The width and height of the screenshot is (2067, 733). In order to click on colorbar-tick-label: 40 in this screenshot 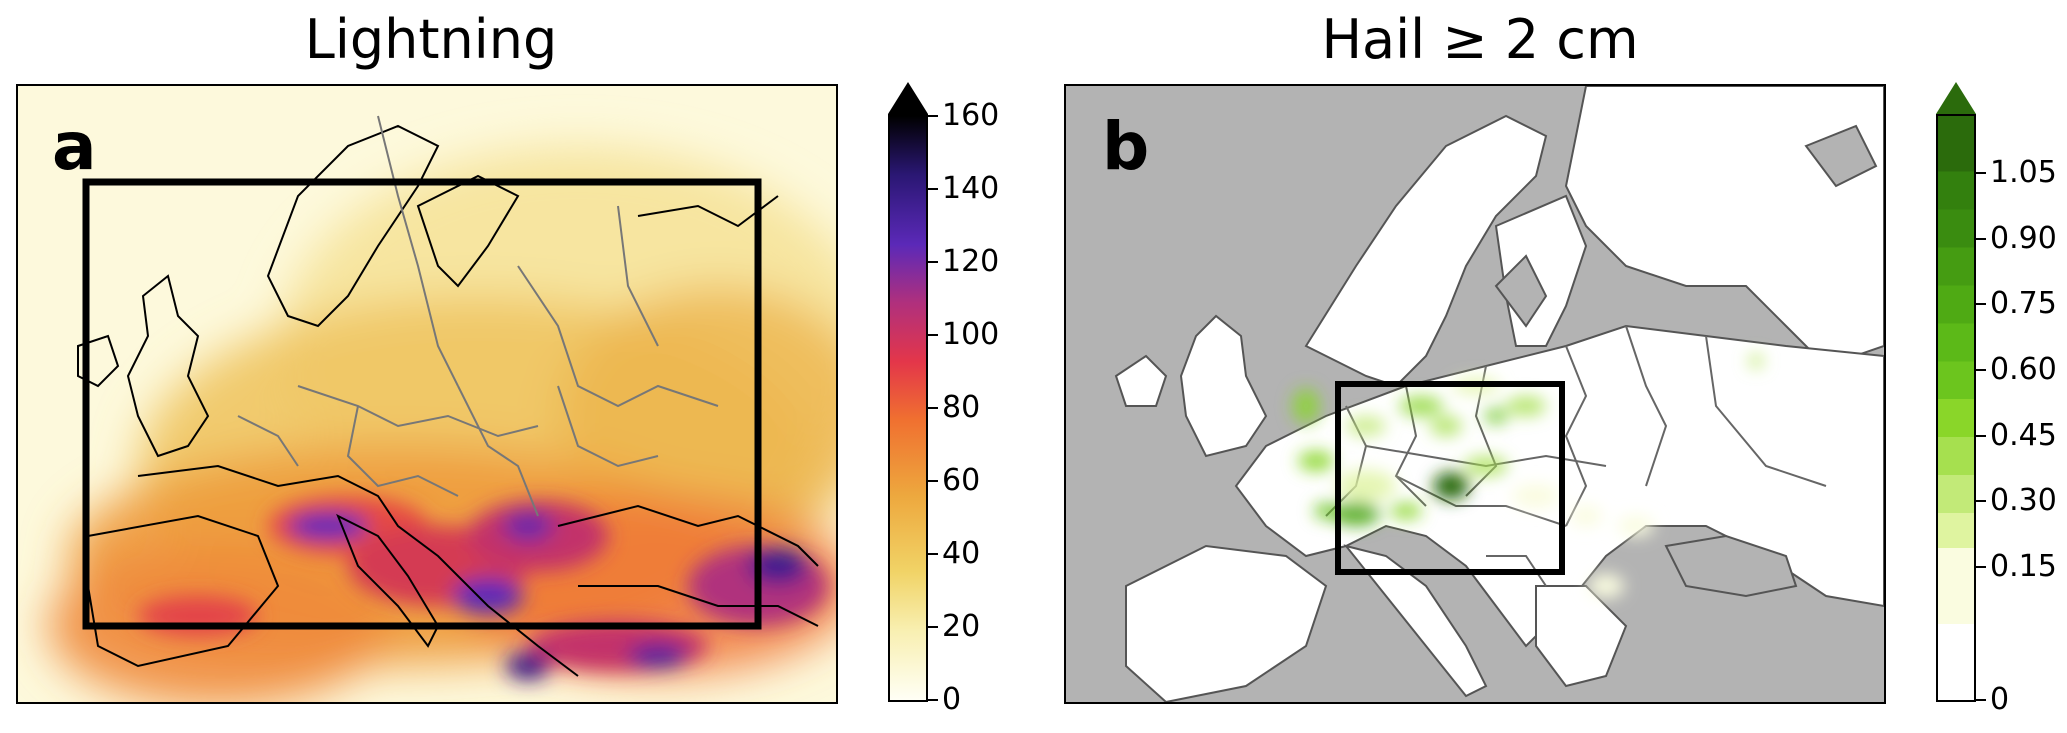, I will do `click(961, 553)`.